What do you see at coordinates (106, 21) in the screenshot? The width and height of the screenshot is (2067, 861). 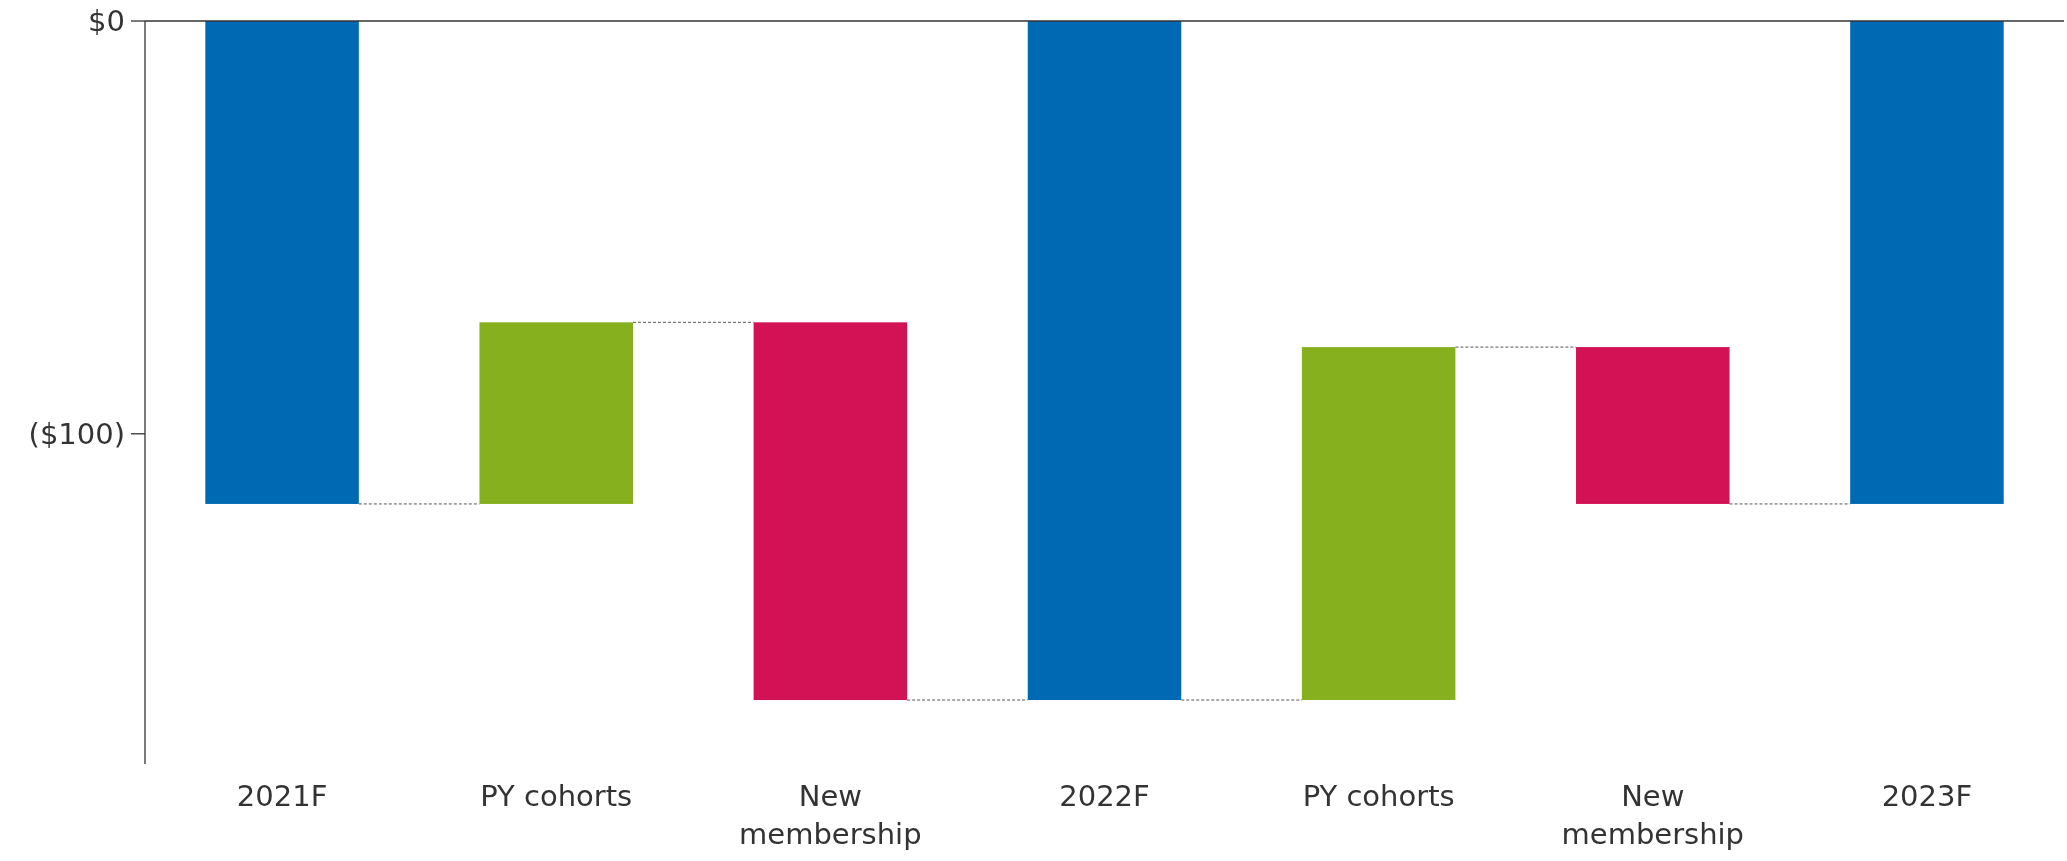 I see `y-tick-label: $0` at bounding box center [106, 21].